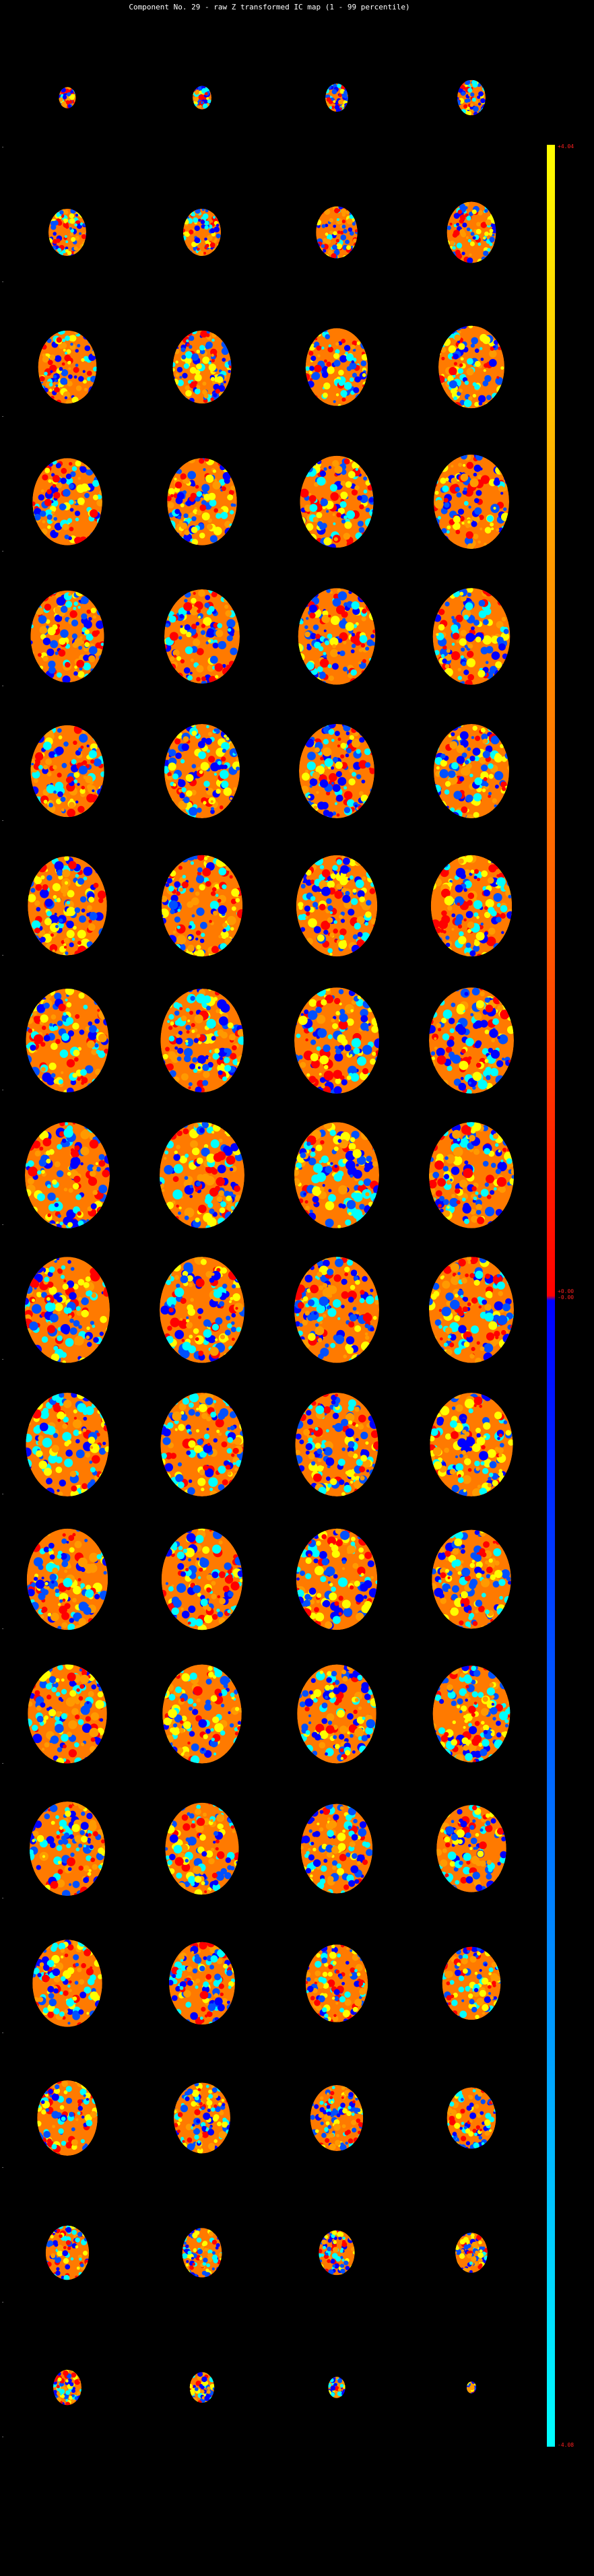  I want to click on colorbar-zero-neg-label: -0.00, so click(566, 1297).